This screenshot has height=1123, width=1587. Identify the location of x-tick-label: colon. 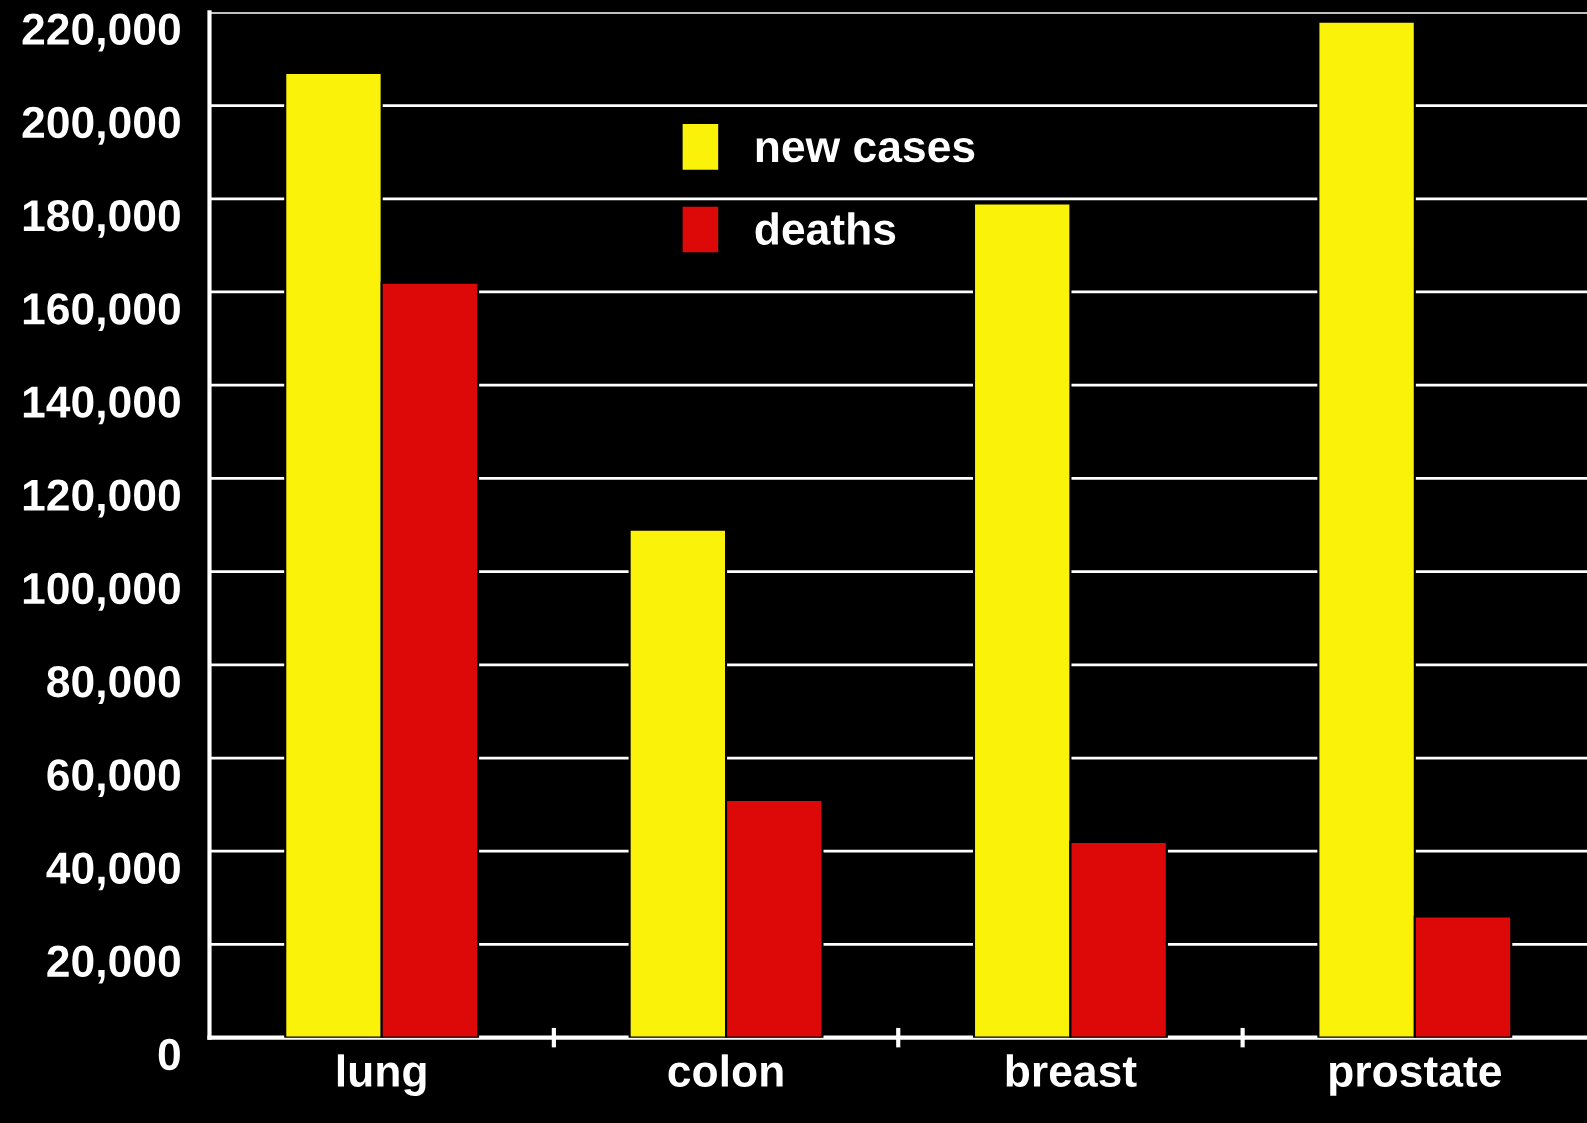
(725, 1070).